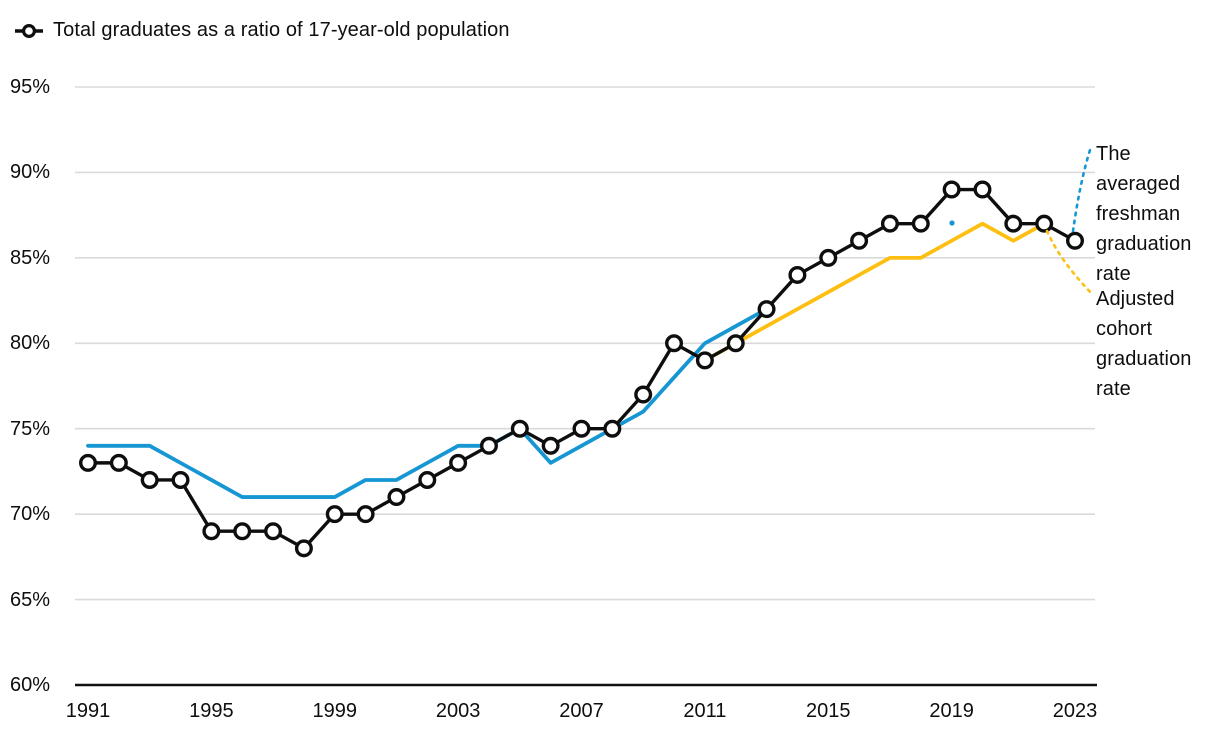 The height and width of the screenshot is (738, 1220). Describe the element at coordinates (29, 30) in the screenshot. I see `legend-line-circle-icon` at that location.